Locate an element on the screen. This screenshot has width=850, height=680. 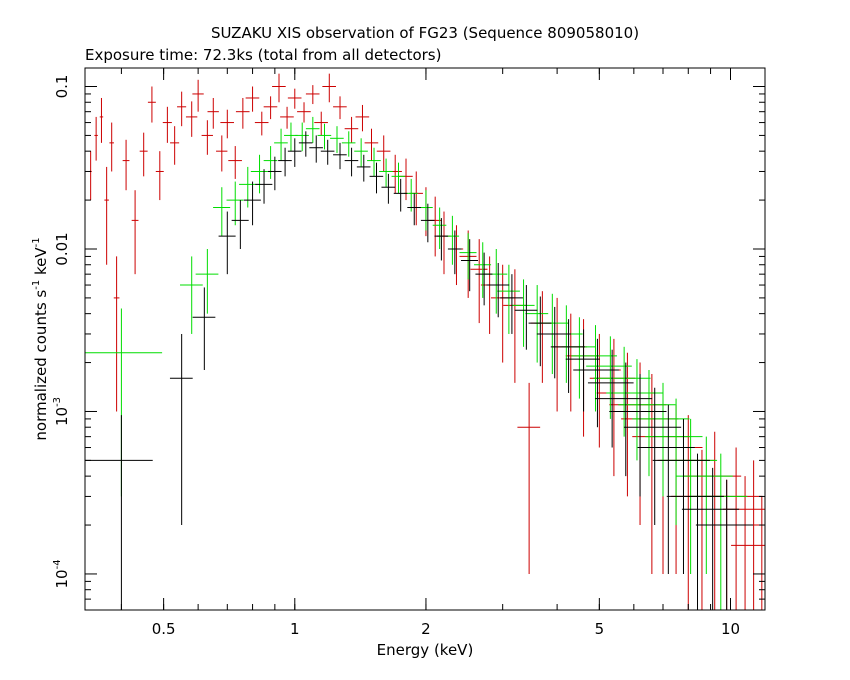
y-tick-label: 0.01 is located at coordinates (62, 248).